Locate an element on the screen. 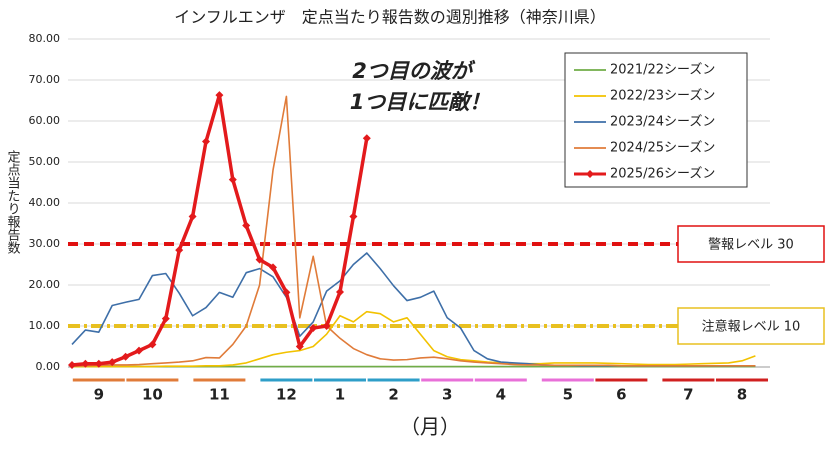 The image size is (836, 451). series-line is located at coordinates (414, 339).